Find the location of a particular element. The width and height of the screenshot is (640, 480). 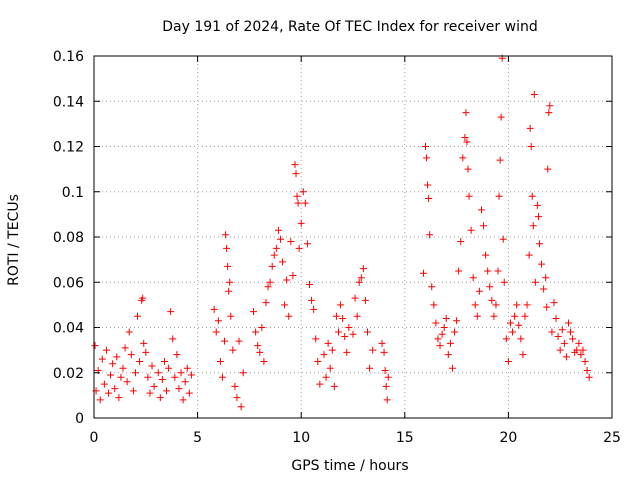

y-tick-label: 0.04 is located at coordinates (68, 329).